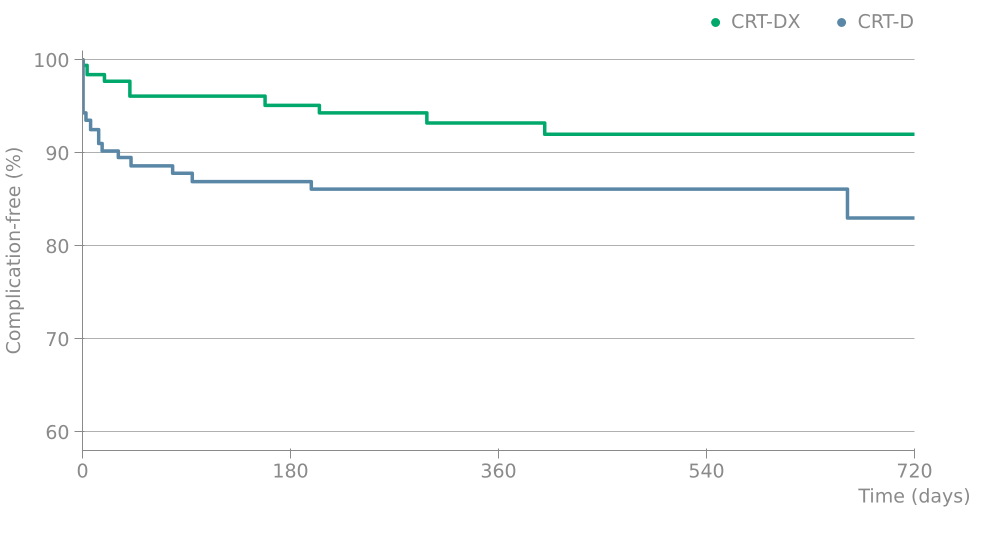 The height and width of the screenshot is (551, 982). What do you see at coordinates (706, 471) in the screenshot?
I see `x-tick-label: 540` at bounding box center [706, 471].